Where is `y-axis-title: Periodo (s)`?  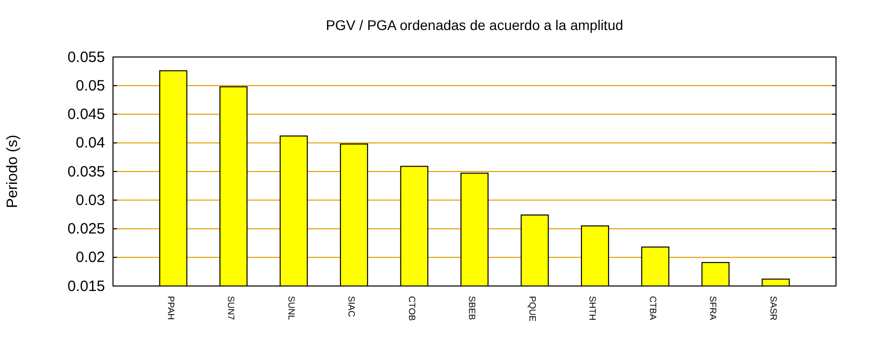 y-axis-title: Periodo (s) is located at coordinates (12, 171).